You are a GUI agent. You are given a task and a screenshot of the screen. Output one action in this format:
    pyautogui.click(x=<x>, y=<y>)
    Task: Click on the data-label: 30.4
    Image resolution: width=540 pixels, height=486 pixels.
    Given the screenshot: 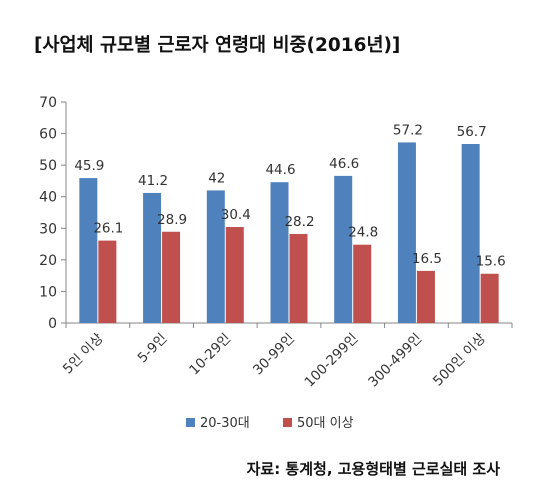 What is the action you would take?
    pyautogui.click(x=236, y=215)
    